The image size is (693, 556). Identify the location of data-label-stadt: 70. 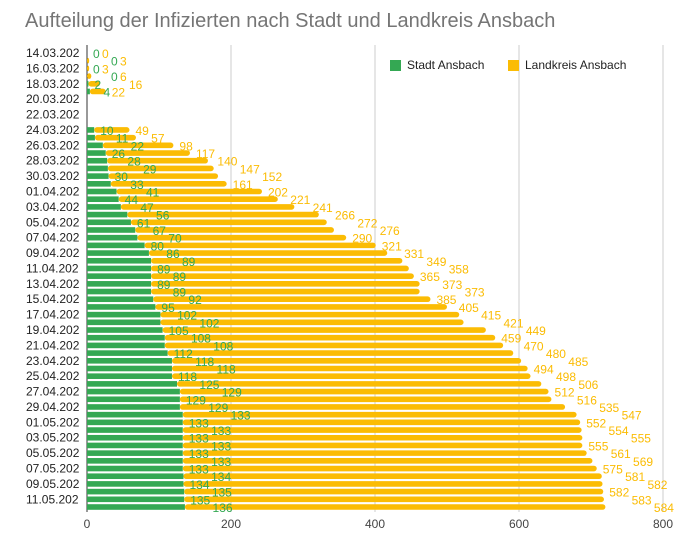
(175, 239).